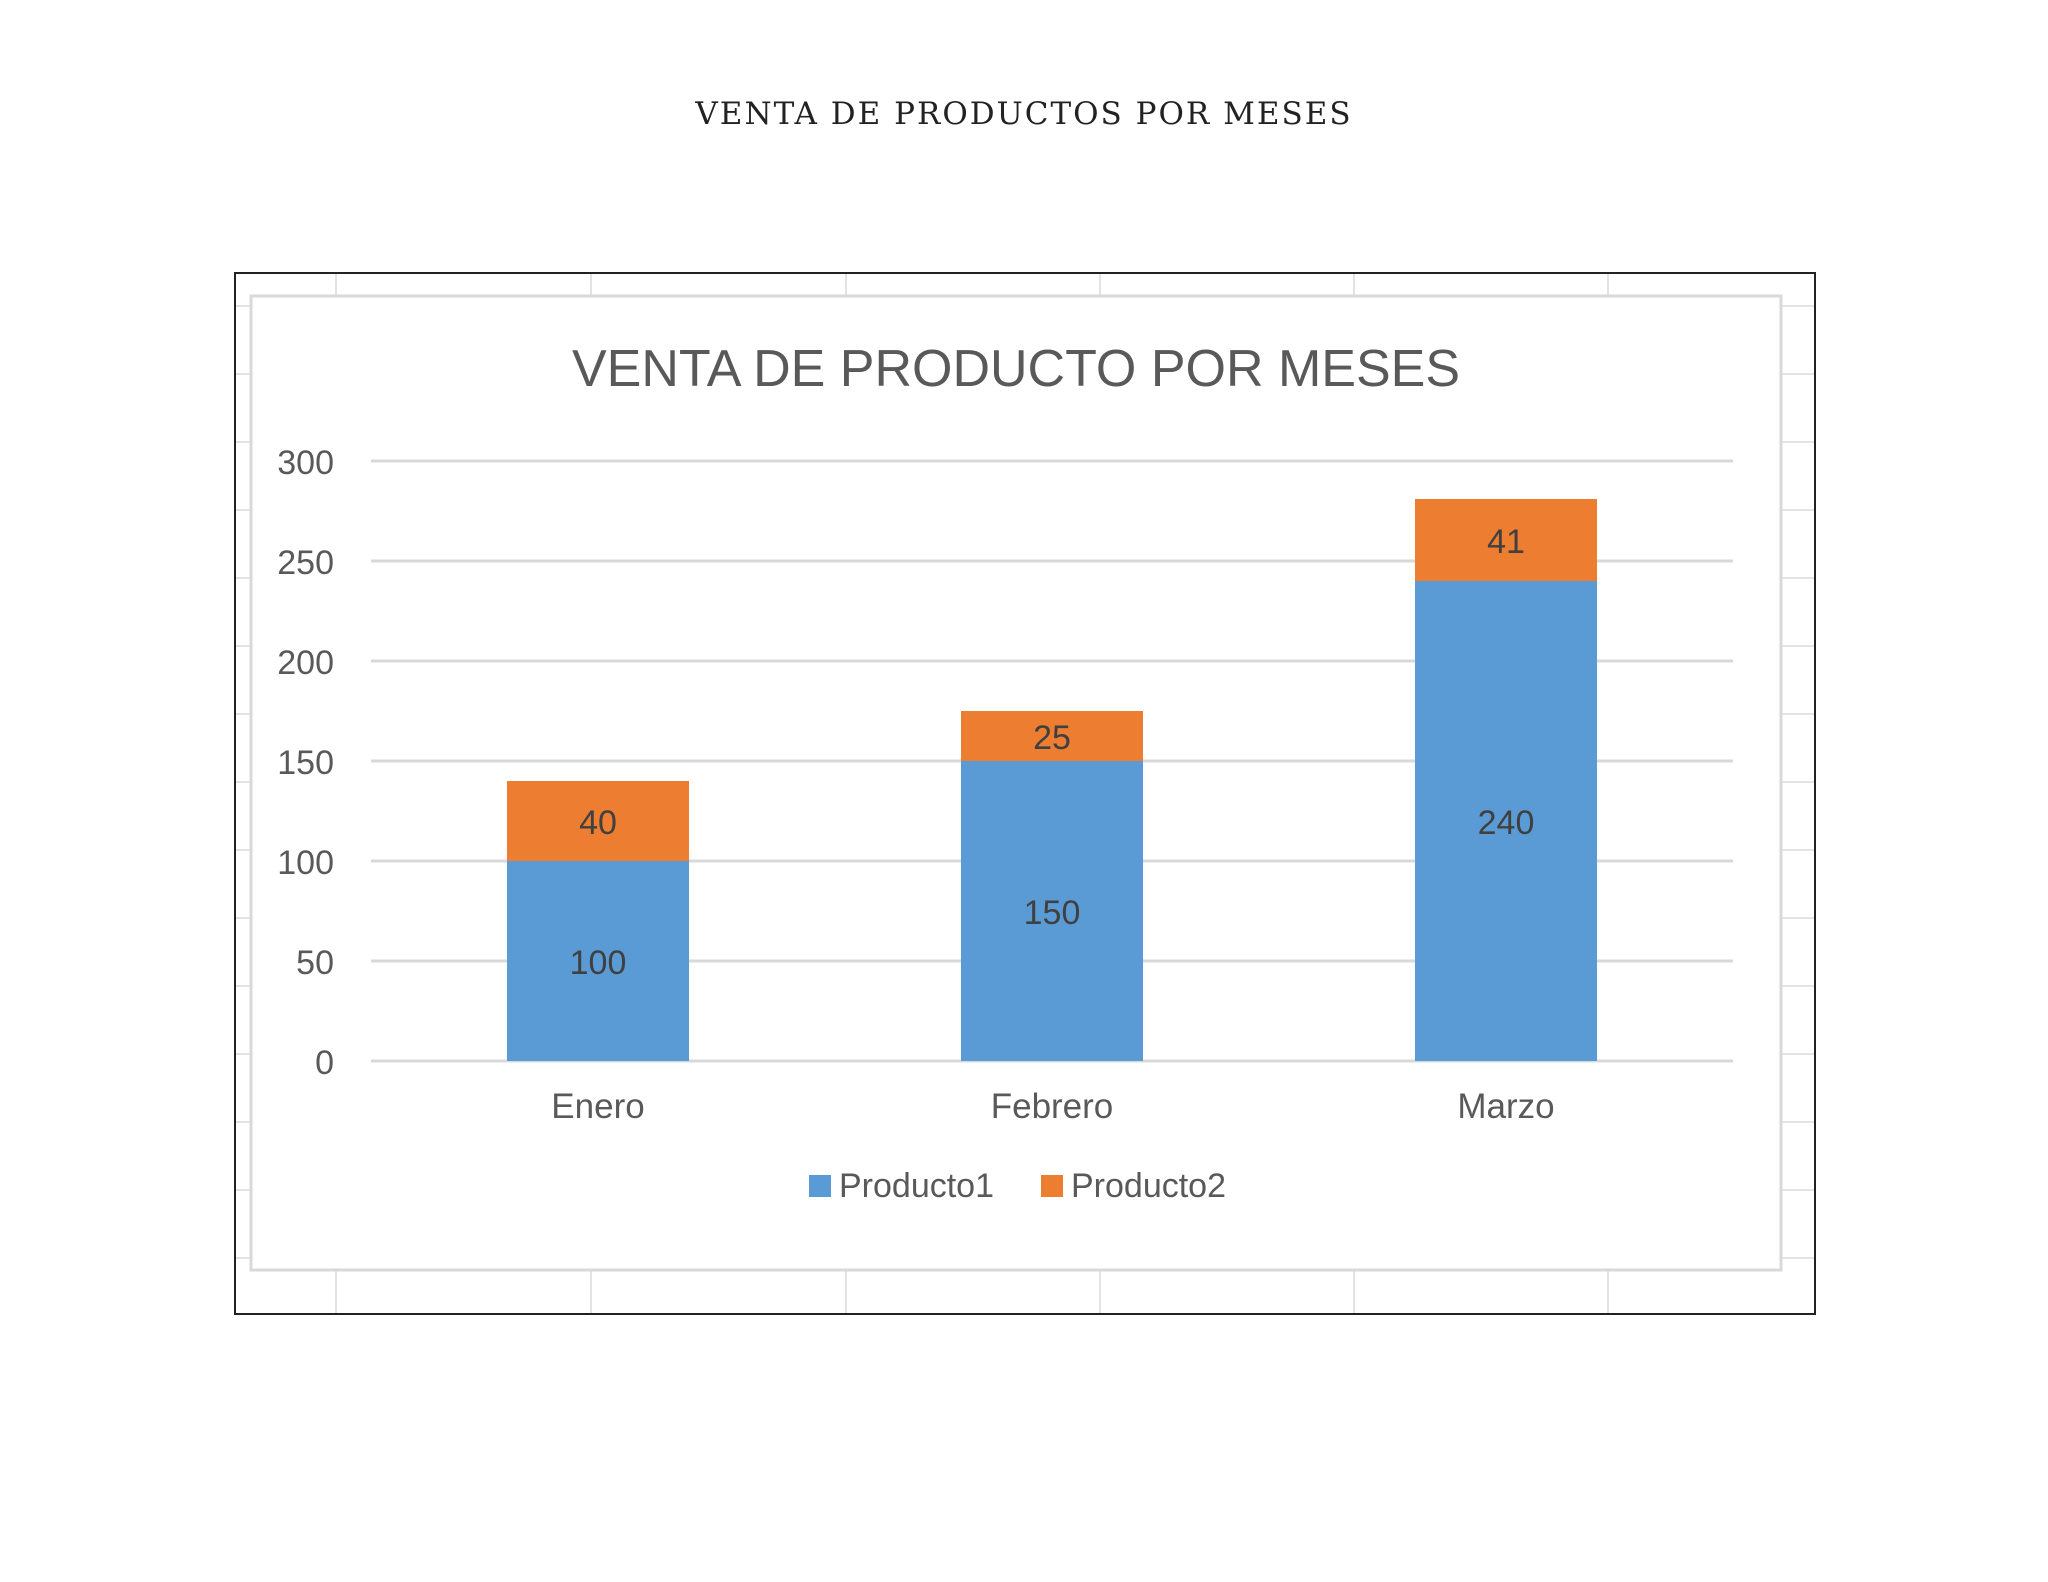 Image resolution: width=2048 pixels, height=1582 pixels. I want to click on chart-title: VENTA DE PRODUCTO POR MESES, so click(1016, 369).